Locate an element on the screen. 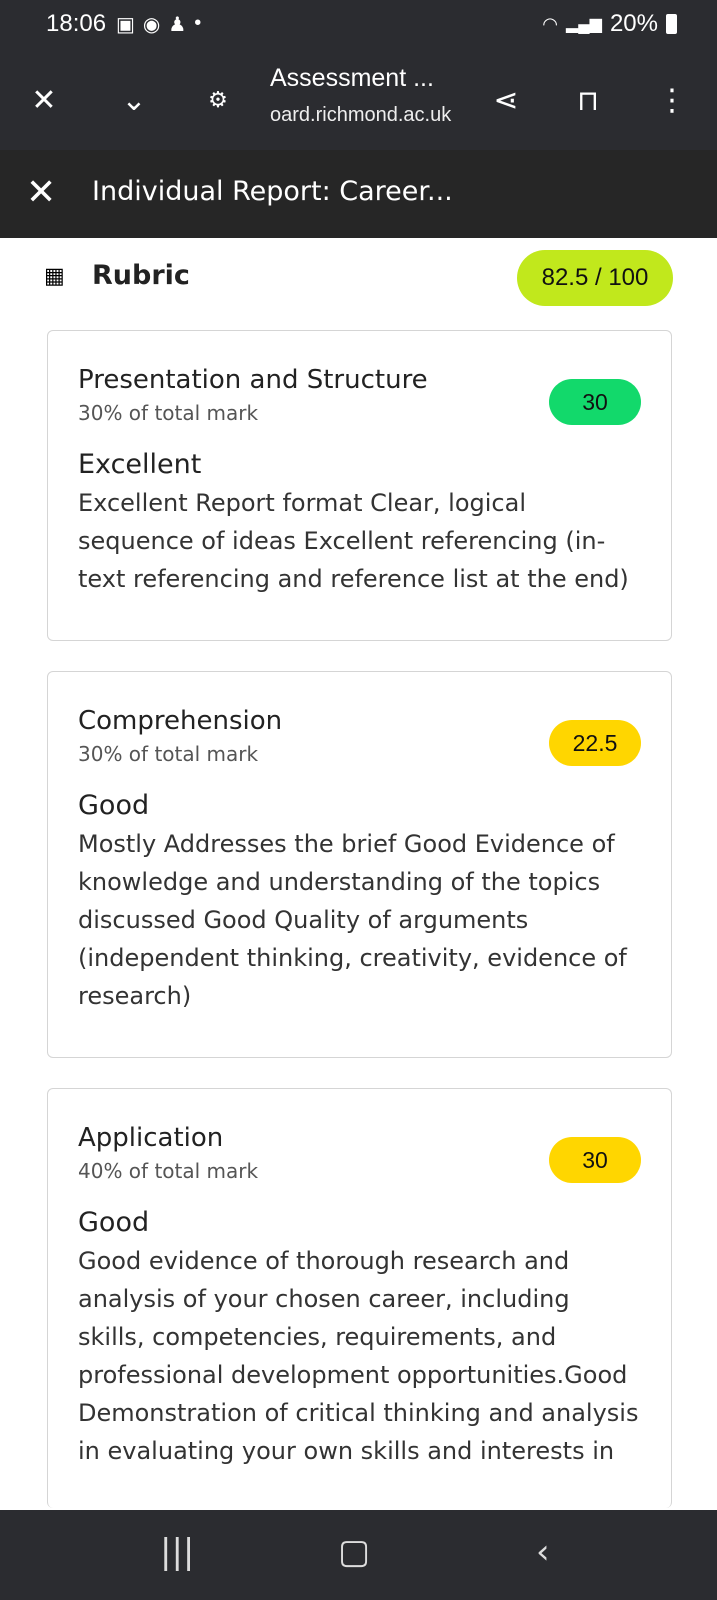 Image resolution: width=717 pixels, height=1600 pixels. more-icon: ⋮ is located at coordinates (672, 100).